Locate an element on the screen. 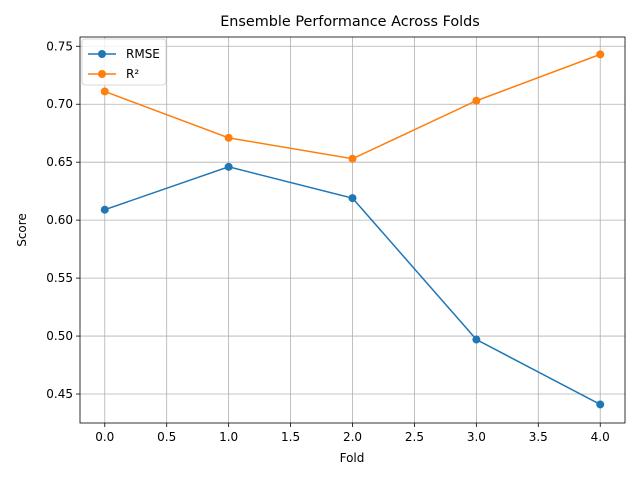  x-tick-label: 2.5 is located at coordinates (414, 437).